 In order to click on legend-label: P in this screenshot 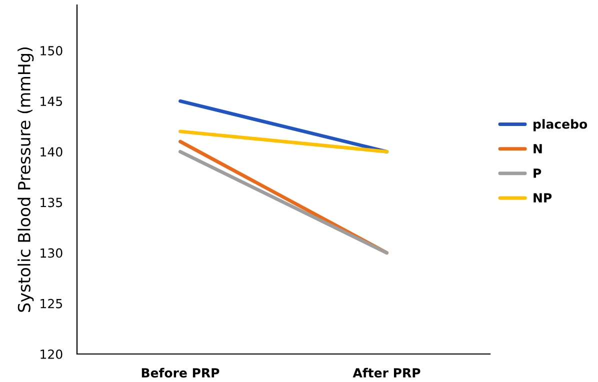, I will do `click(538, 173)`.